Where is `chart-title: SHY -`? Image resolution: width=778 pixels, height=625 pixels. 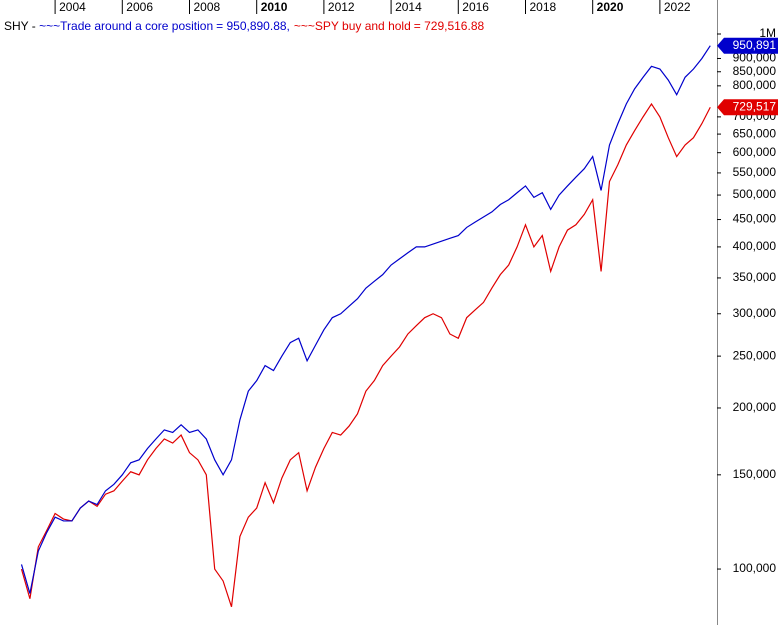
chart-title: SHY - is located at coordinates (21, 26).